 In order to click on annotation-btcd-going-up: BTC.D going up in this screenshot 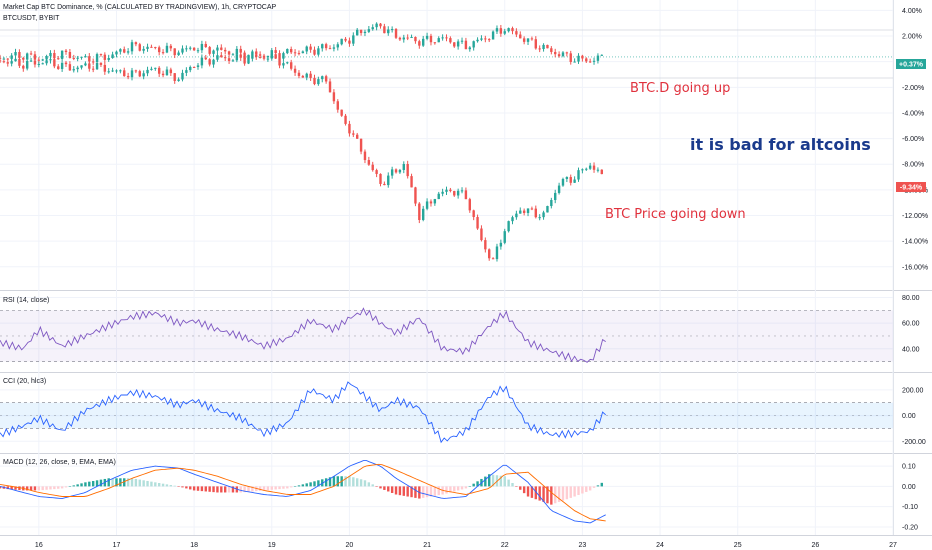, I will do `click(680, 88)`.